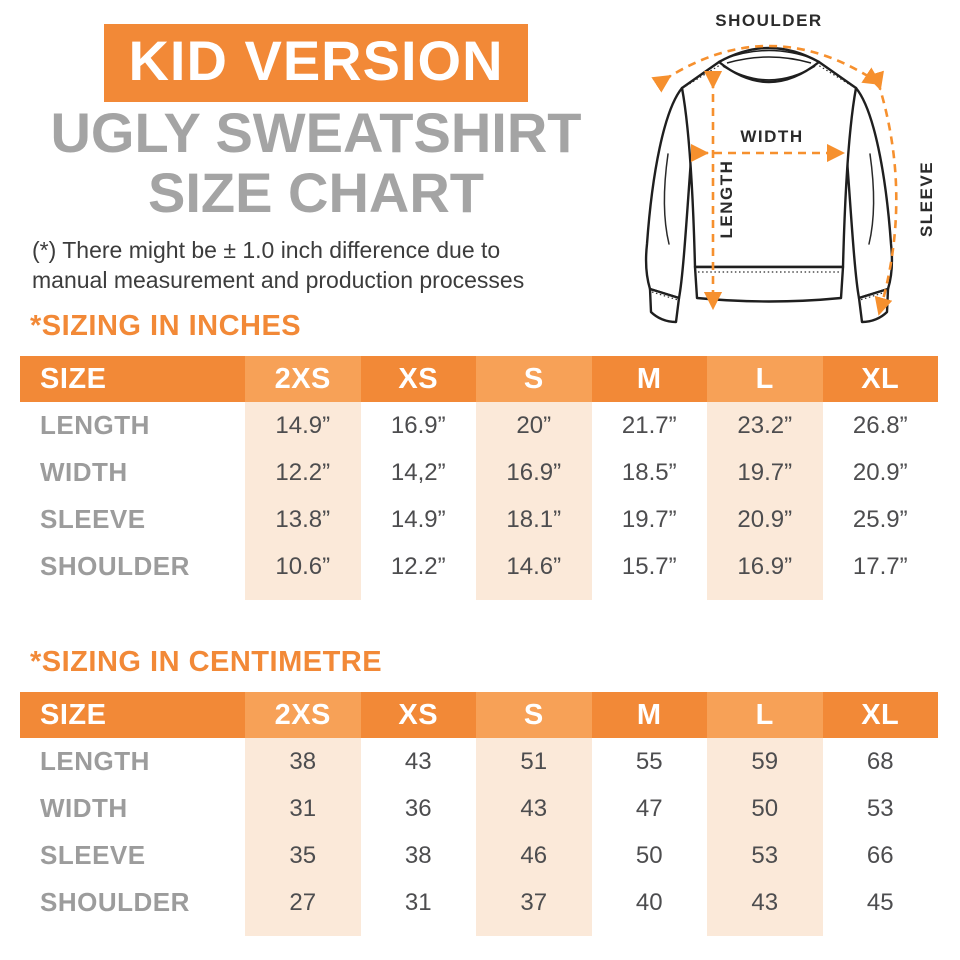 The image size is (960, 960). I want to click on section-title-inches: *SIZING IN INCHES, so click(166, 326).